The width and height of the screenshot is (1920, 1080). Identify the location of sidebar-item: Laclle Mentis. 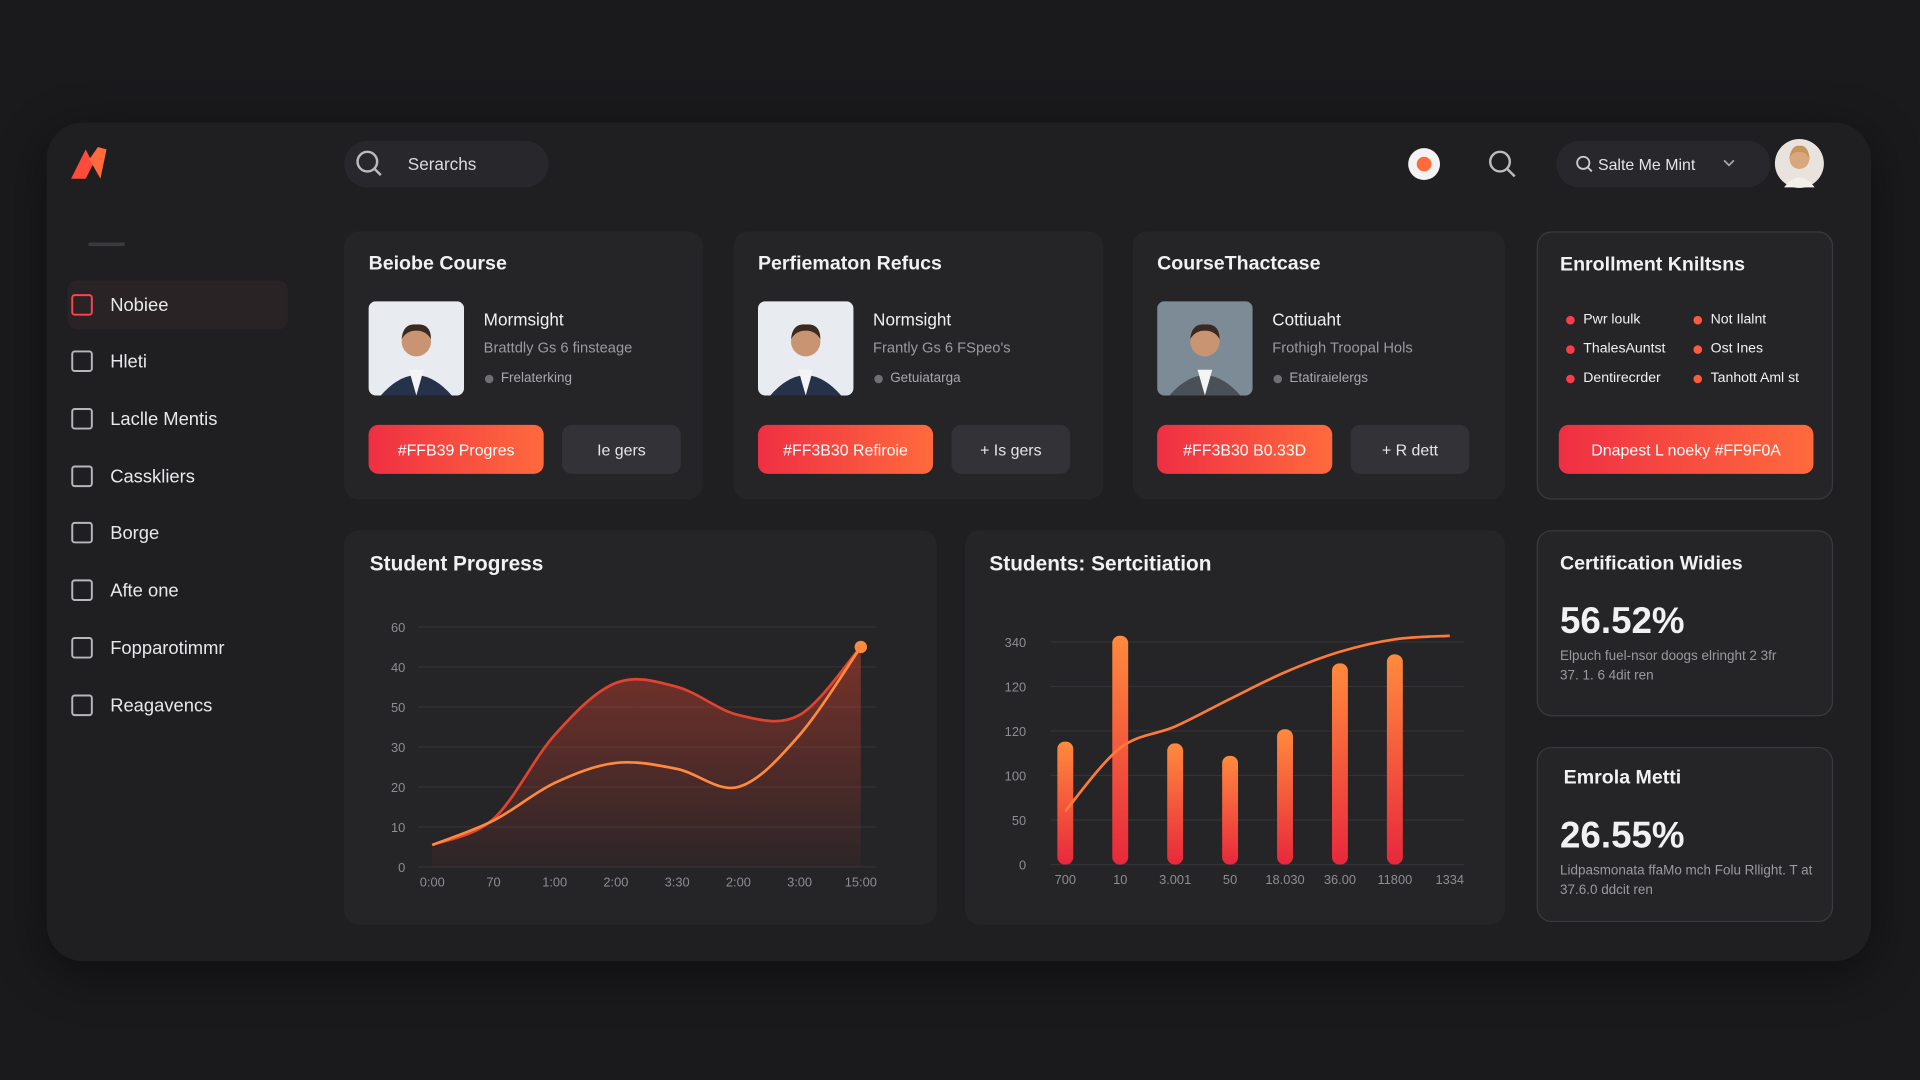
(177, 418).